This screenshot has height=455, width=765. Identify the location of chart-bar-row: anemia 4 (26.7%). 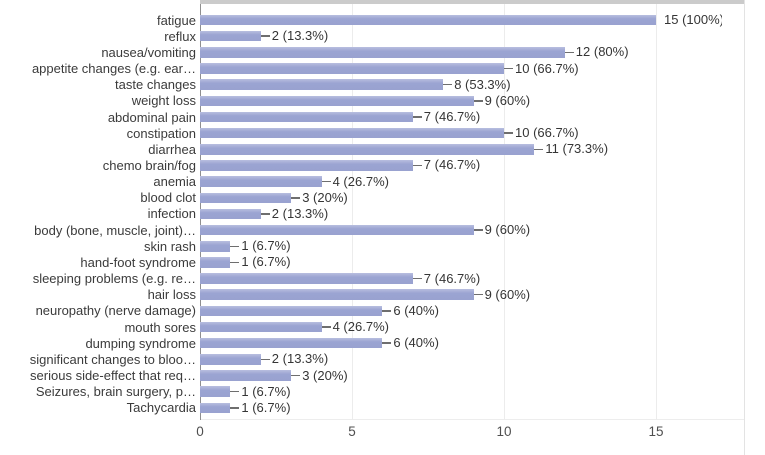
(382, 182).